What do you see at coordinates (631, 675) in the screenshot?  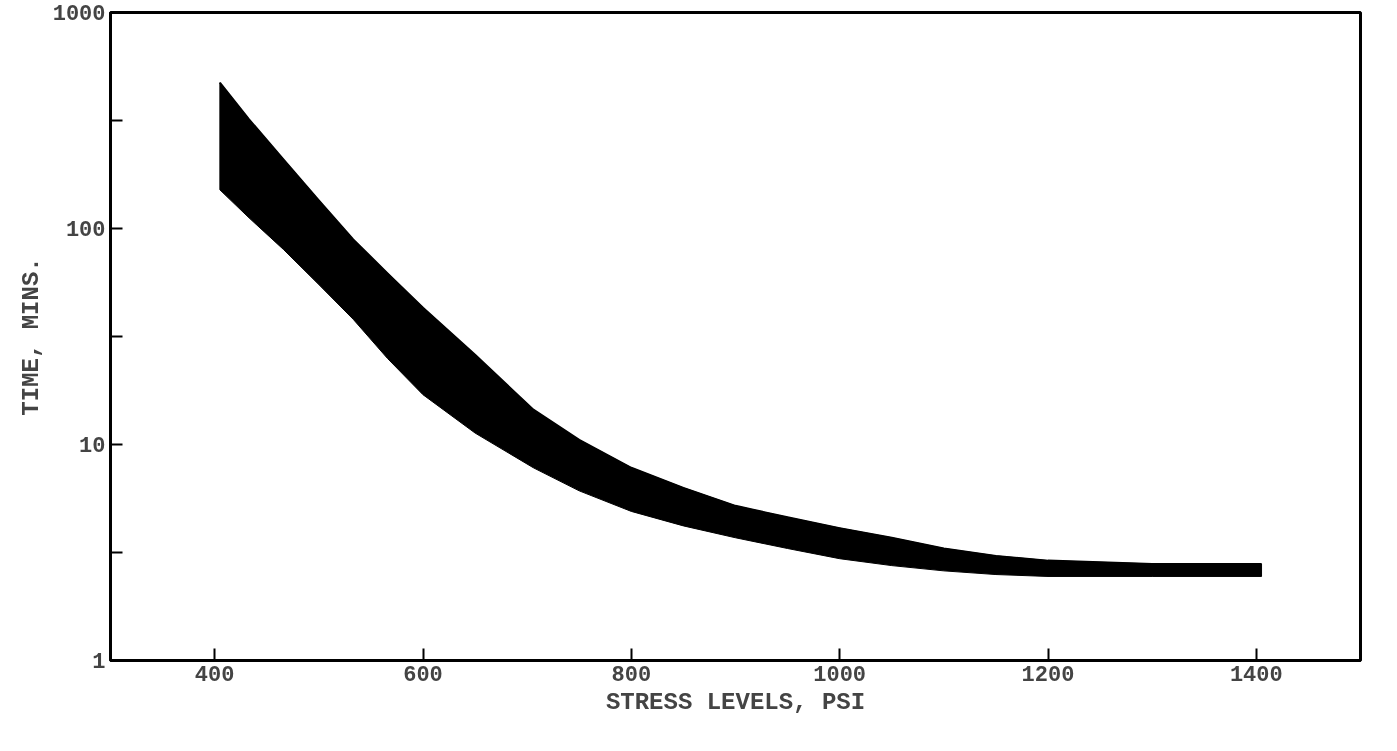 I see `x-tick-label: 800` at bounding box center [631, 675].